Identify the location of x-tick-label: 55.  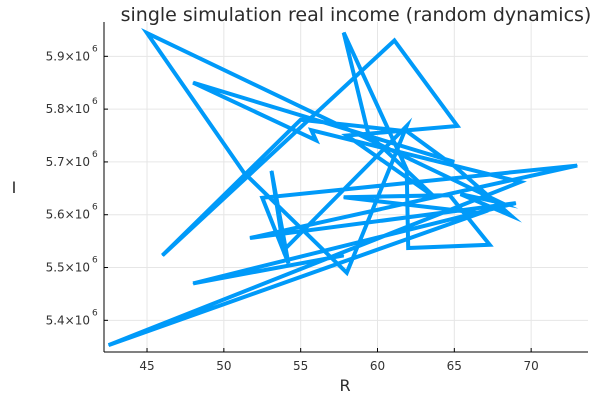
(300, 366).